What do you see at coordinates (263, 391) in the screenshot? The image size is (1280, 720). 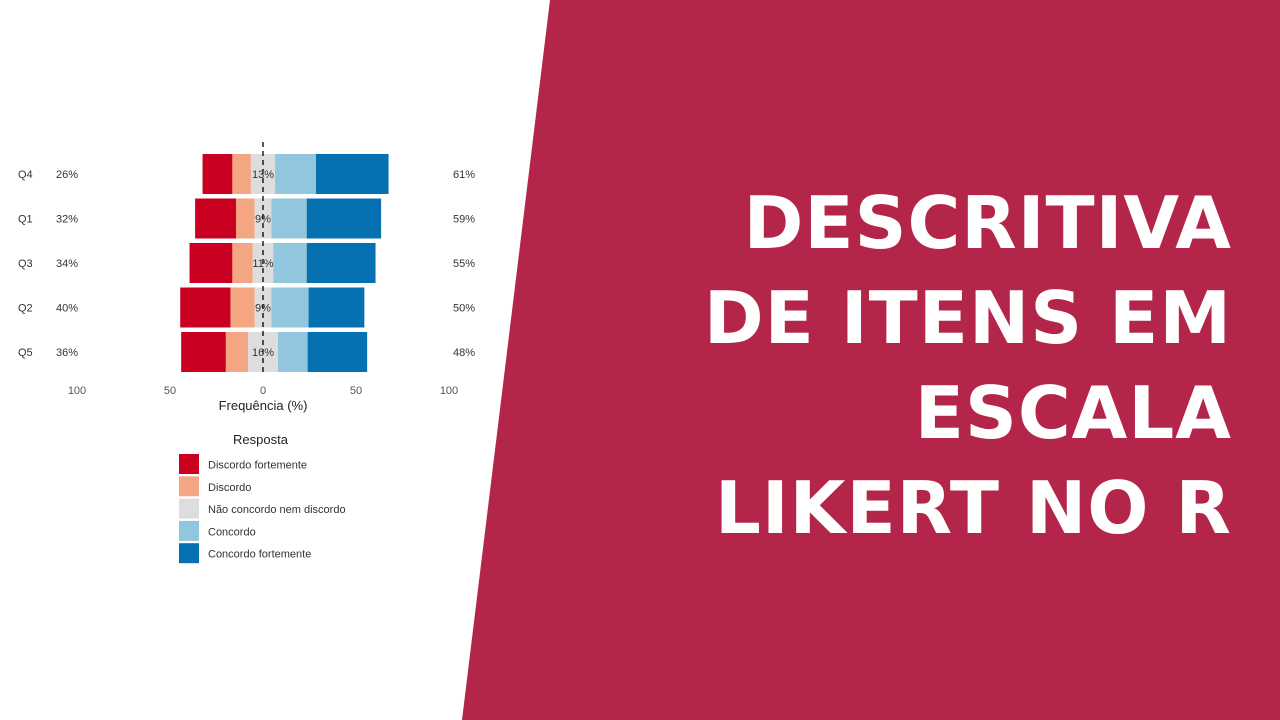 I see `x-tick-label: 0` at bounding box center [263, 391].